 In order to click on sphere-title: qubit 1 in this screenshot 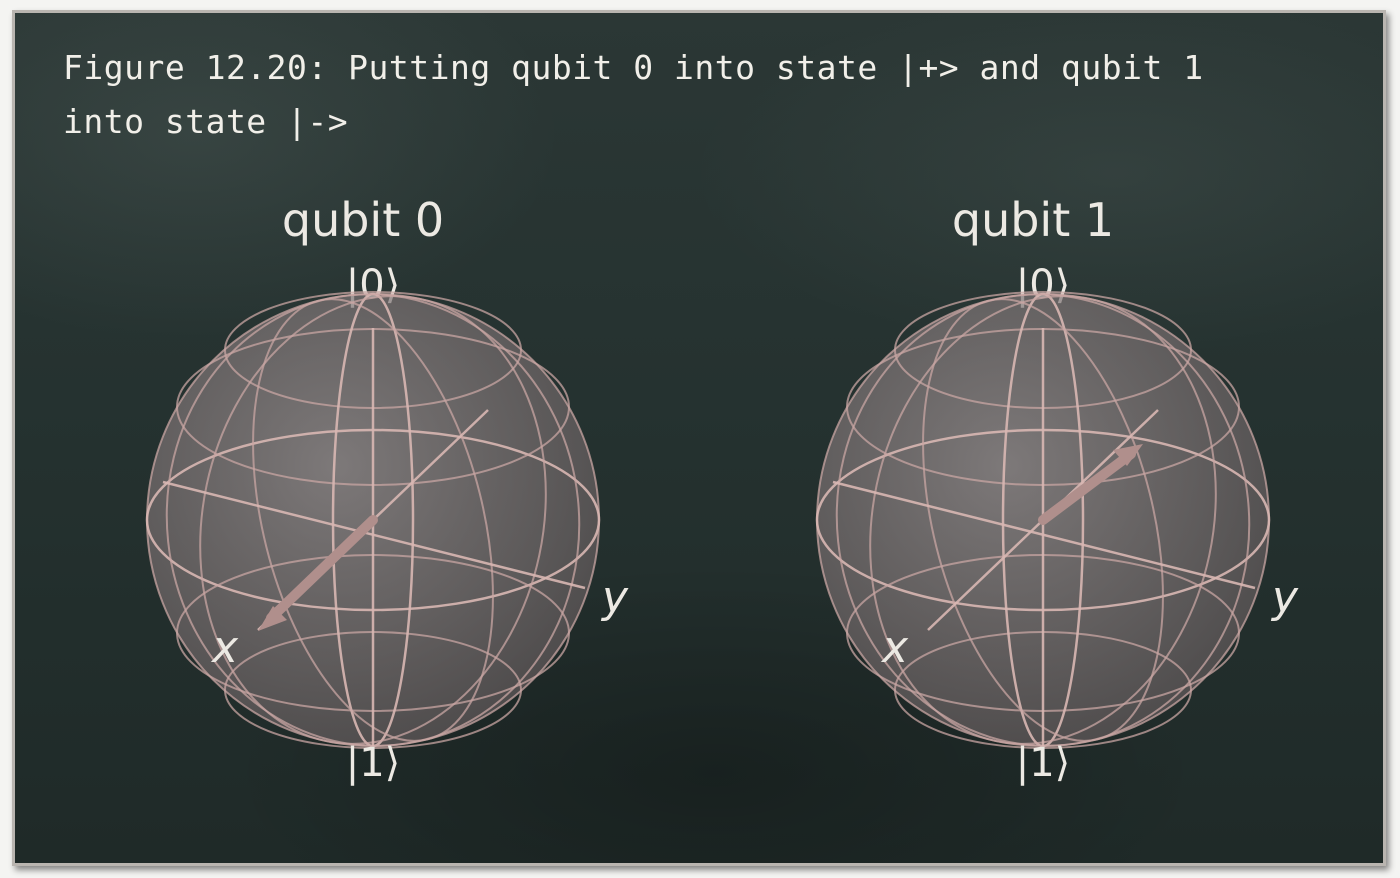, I will do `click(1033, 220)`.